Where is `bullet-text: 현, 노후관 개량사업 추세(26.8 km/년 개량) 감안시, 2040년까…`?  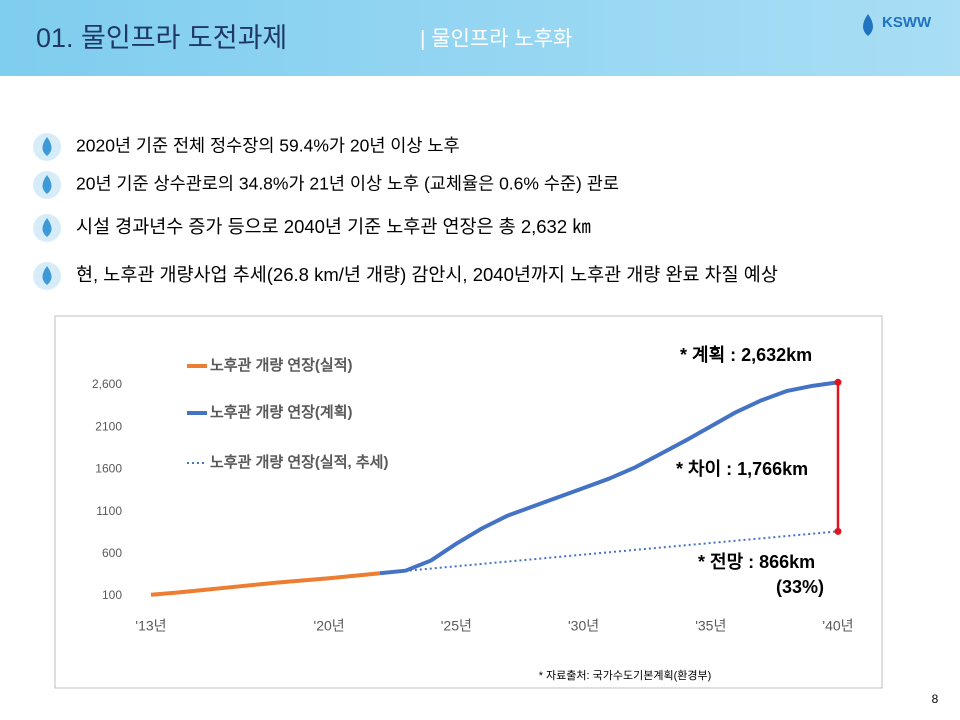
bullet-text: 현, 노후관 개량사업 추세(26.8 km/년 개량) 감안시, 2040년까… is located at coordinates (427, 274).